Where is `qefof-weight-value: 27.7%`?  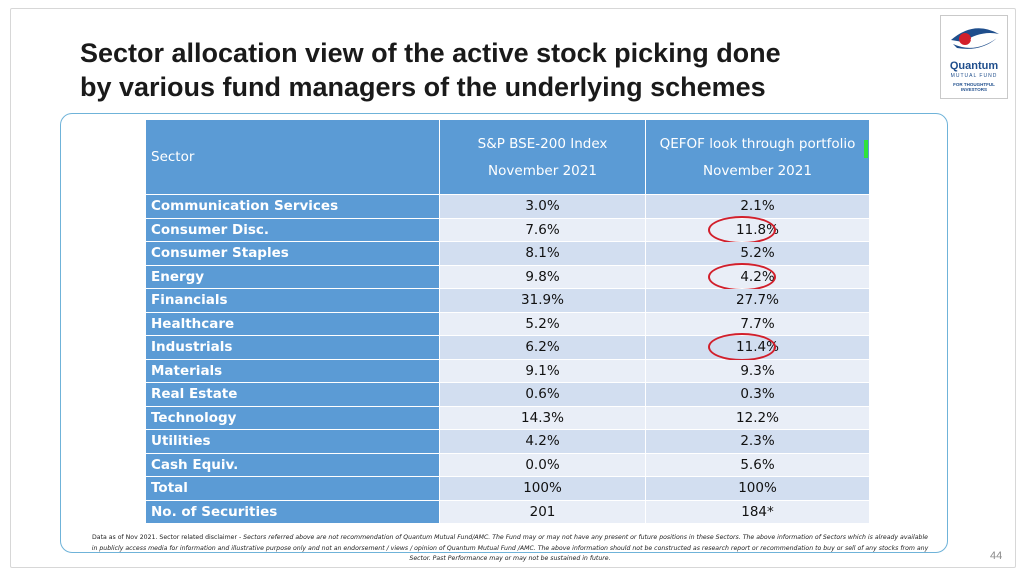
qefof-weight-value: 27.7% is located at coordinates (757, 300).